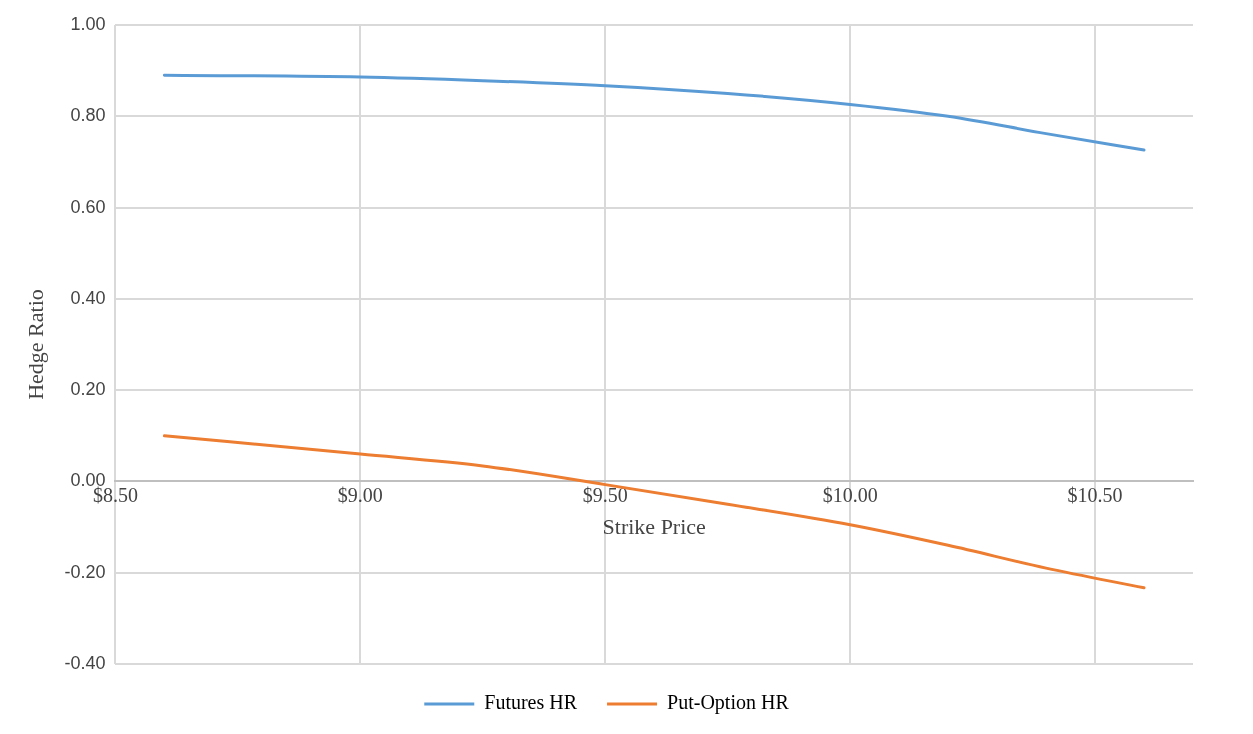  I want to click on x-axis-title: Strike Price, so click(654, 527).